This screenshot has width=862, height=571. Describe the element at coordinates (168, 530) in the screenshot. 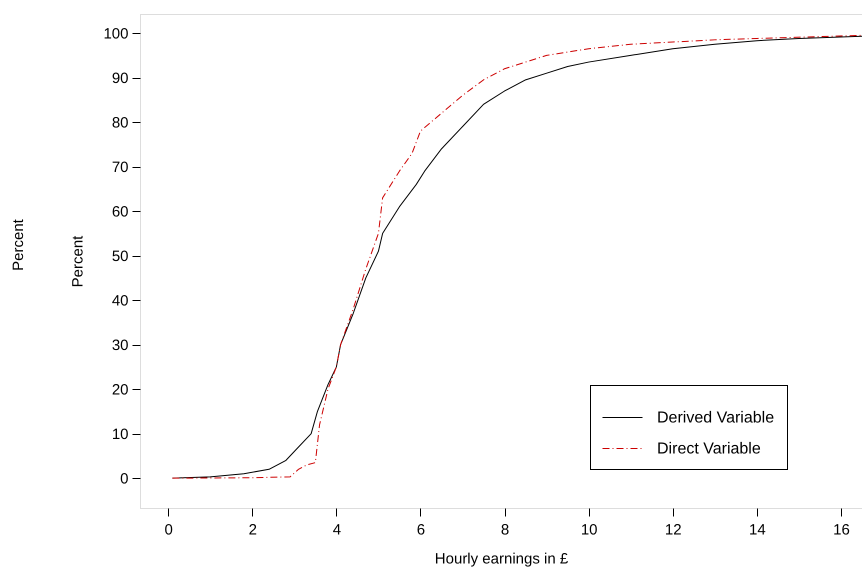

I see `x-tick-label: 0` at that location.